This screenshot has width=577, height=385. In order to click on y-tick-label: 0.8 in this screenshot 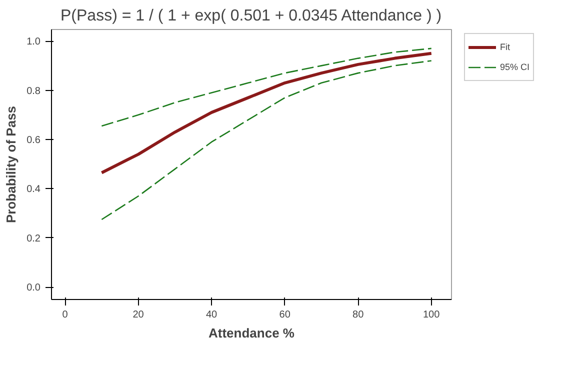, I will do `click(33, 91)`.